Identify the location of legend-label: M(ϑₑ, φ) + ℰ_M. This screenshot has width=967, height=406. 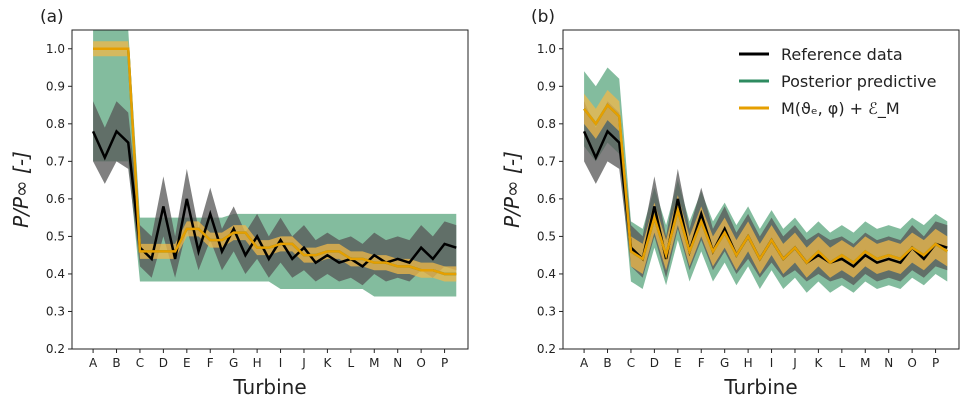
(840, 109).